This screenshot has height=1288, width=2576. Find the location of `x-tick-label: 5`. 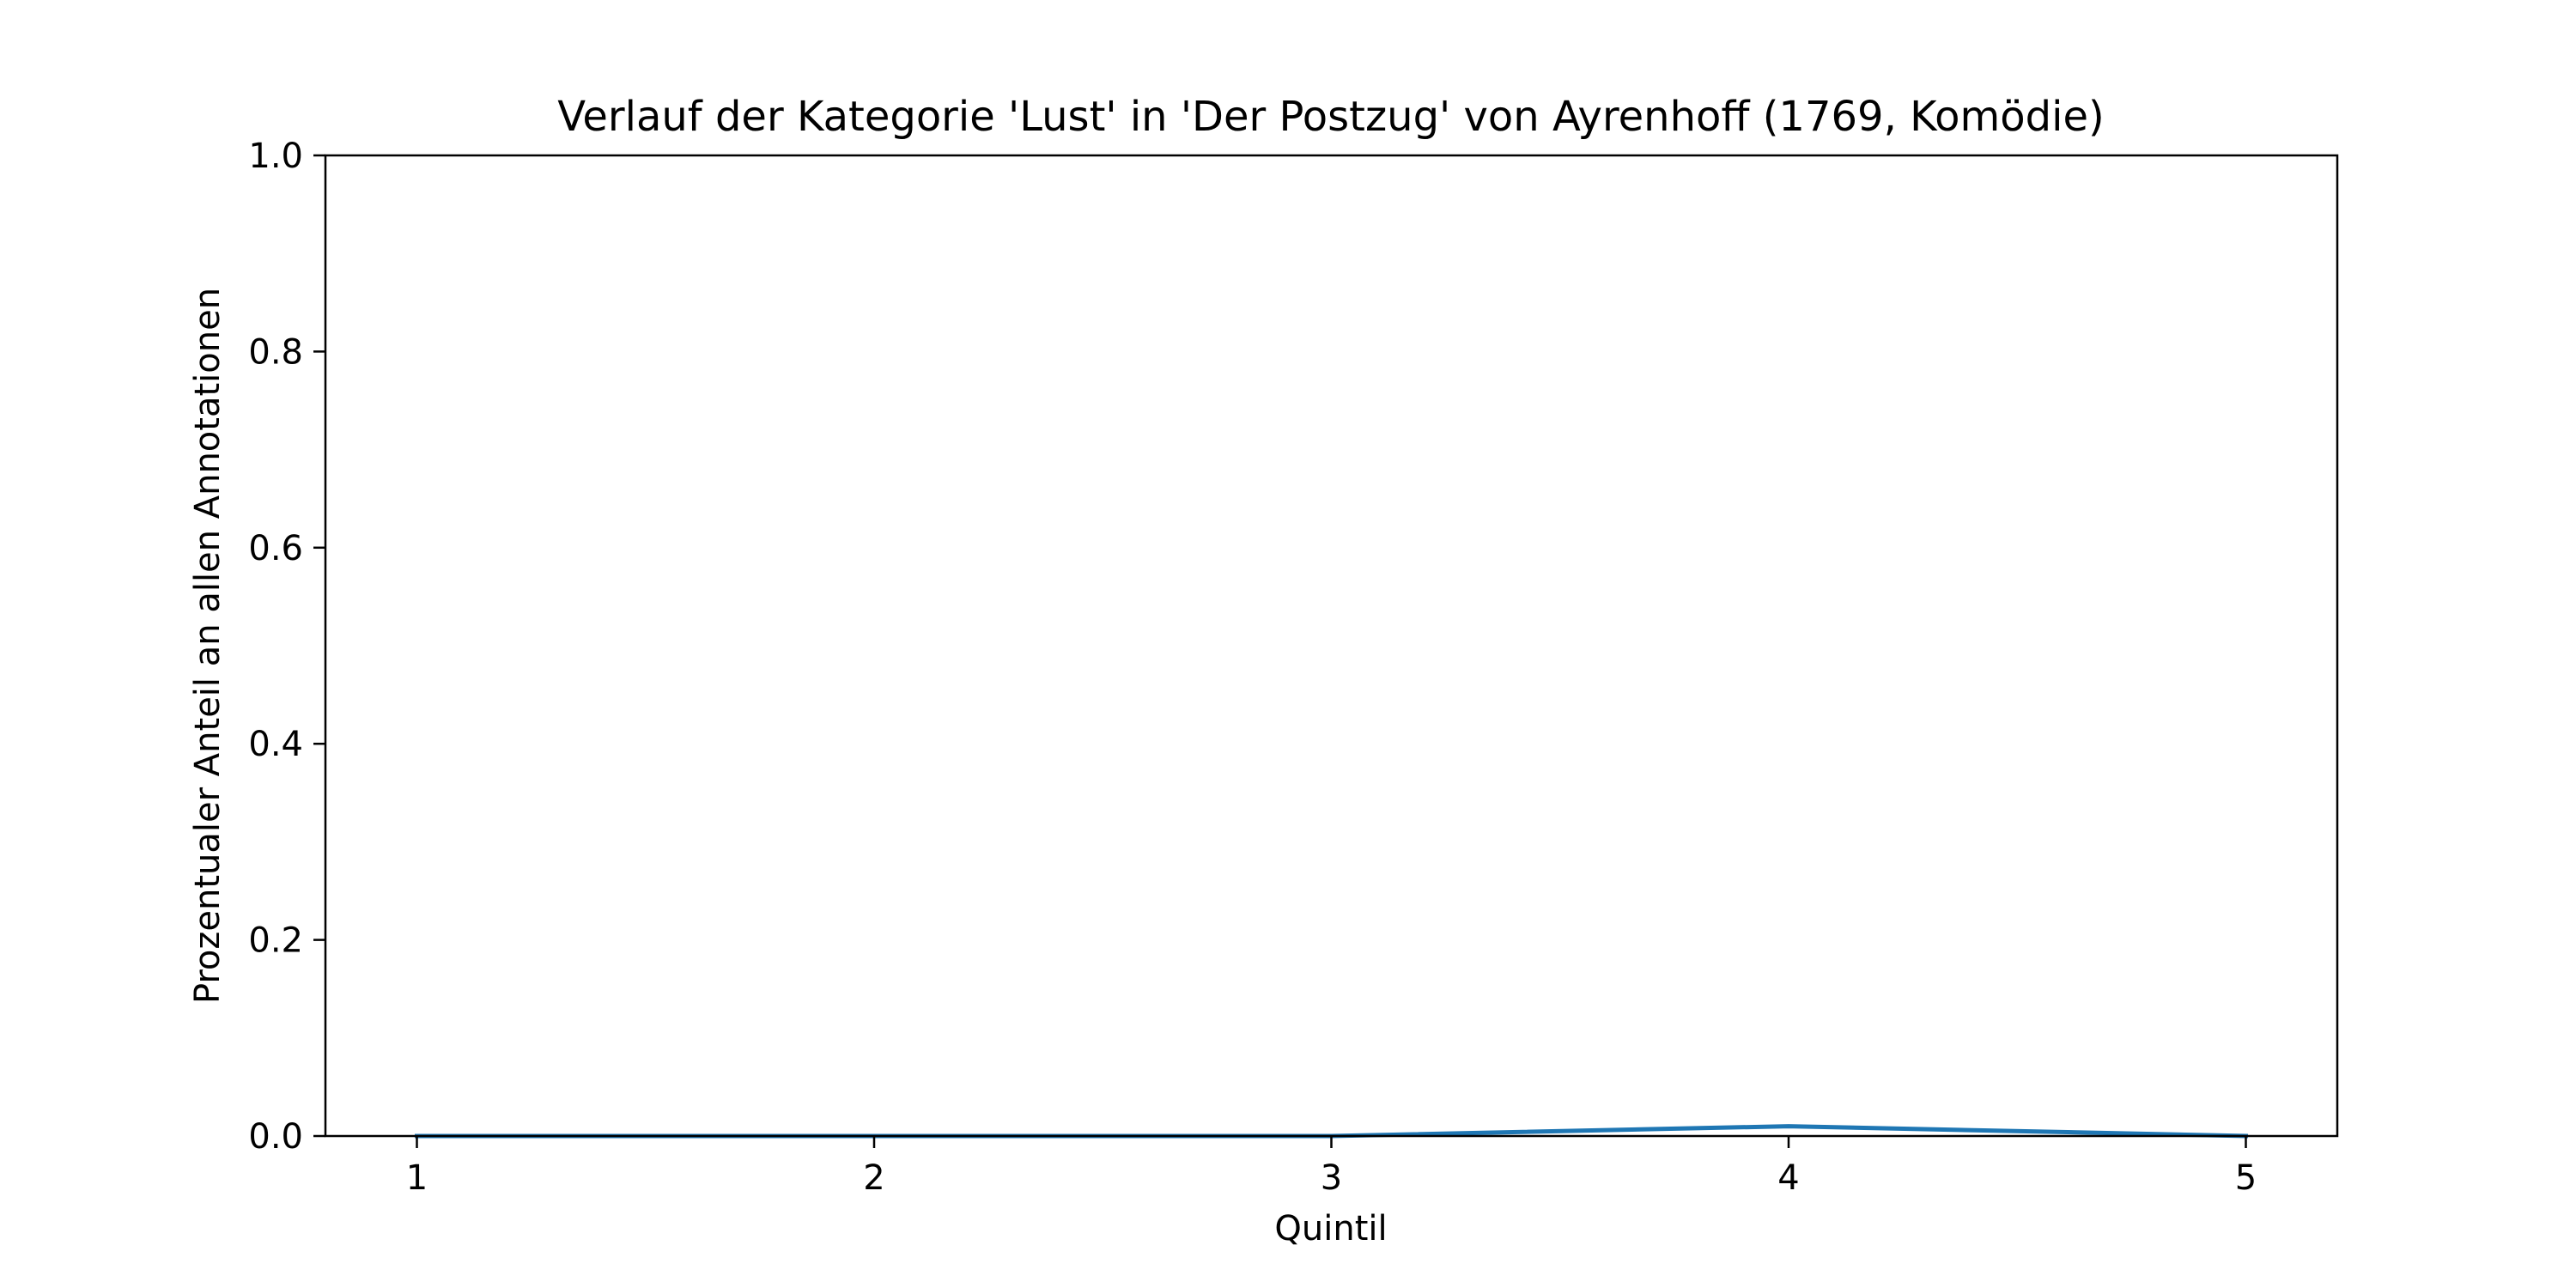

x-tick-label: 5 is located at coordinates (2246, 1178).